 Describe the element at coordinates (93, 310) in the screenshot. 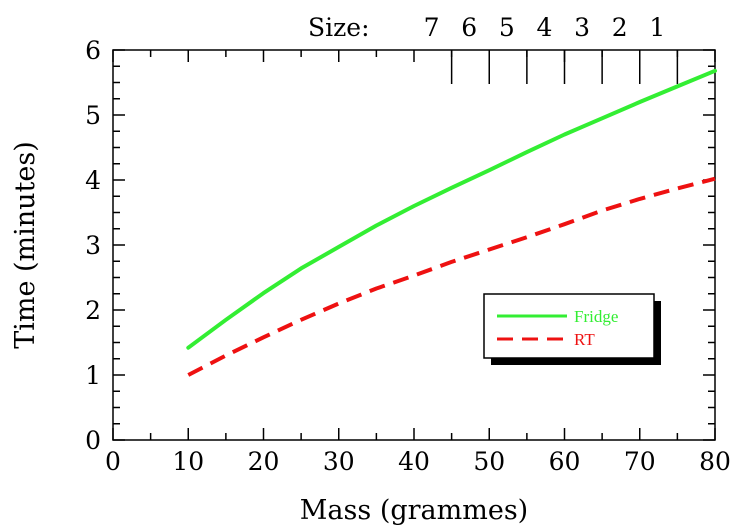

I see `y-tick-label: 2` at that location.